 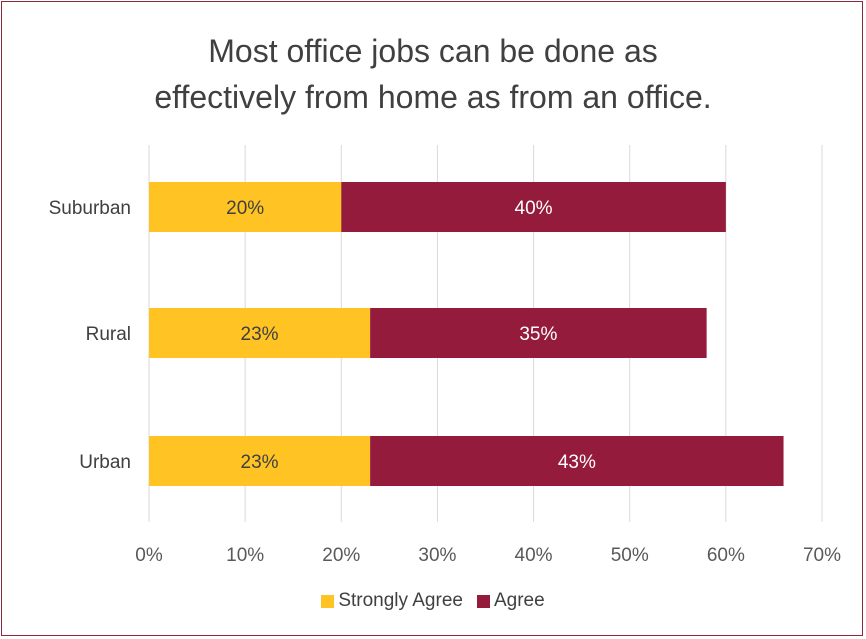 What do you see at coordinates (400, 600) in the screenshot?
I see `legend-label-strongly-agree: Strongly Agree` at bounding box center [400, 600].